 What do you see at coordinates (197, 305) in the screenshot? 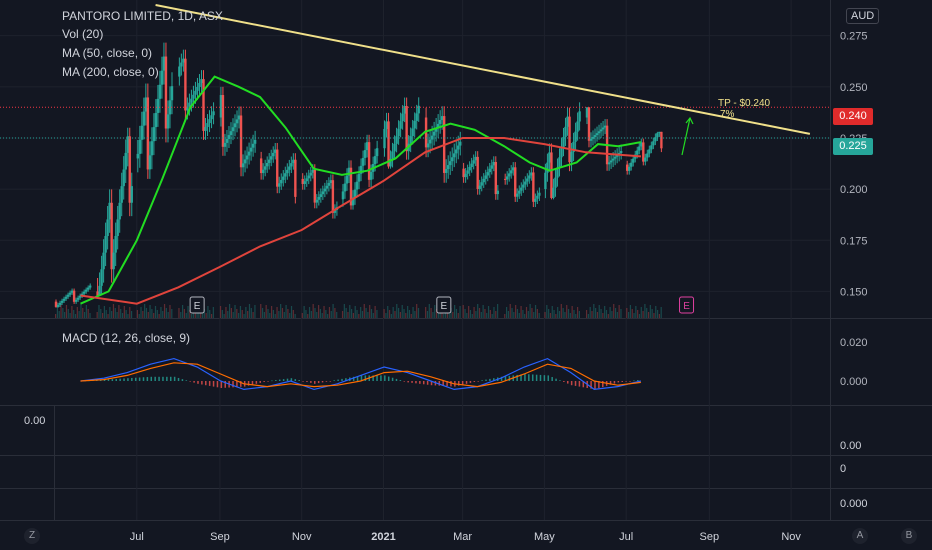
I see `earnings-marker` at bounding box center [197, 305].